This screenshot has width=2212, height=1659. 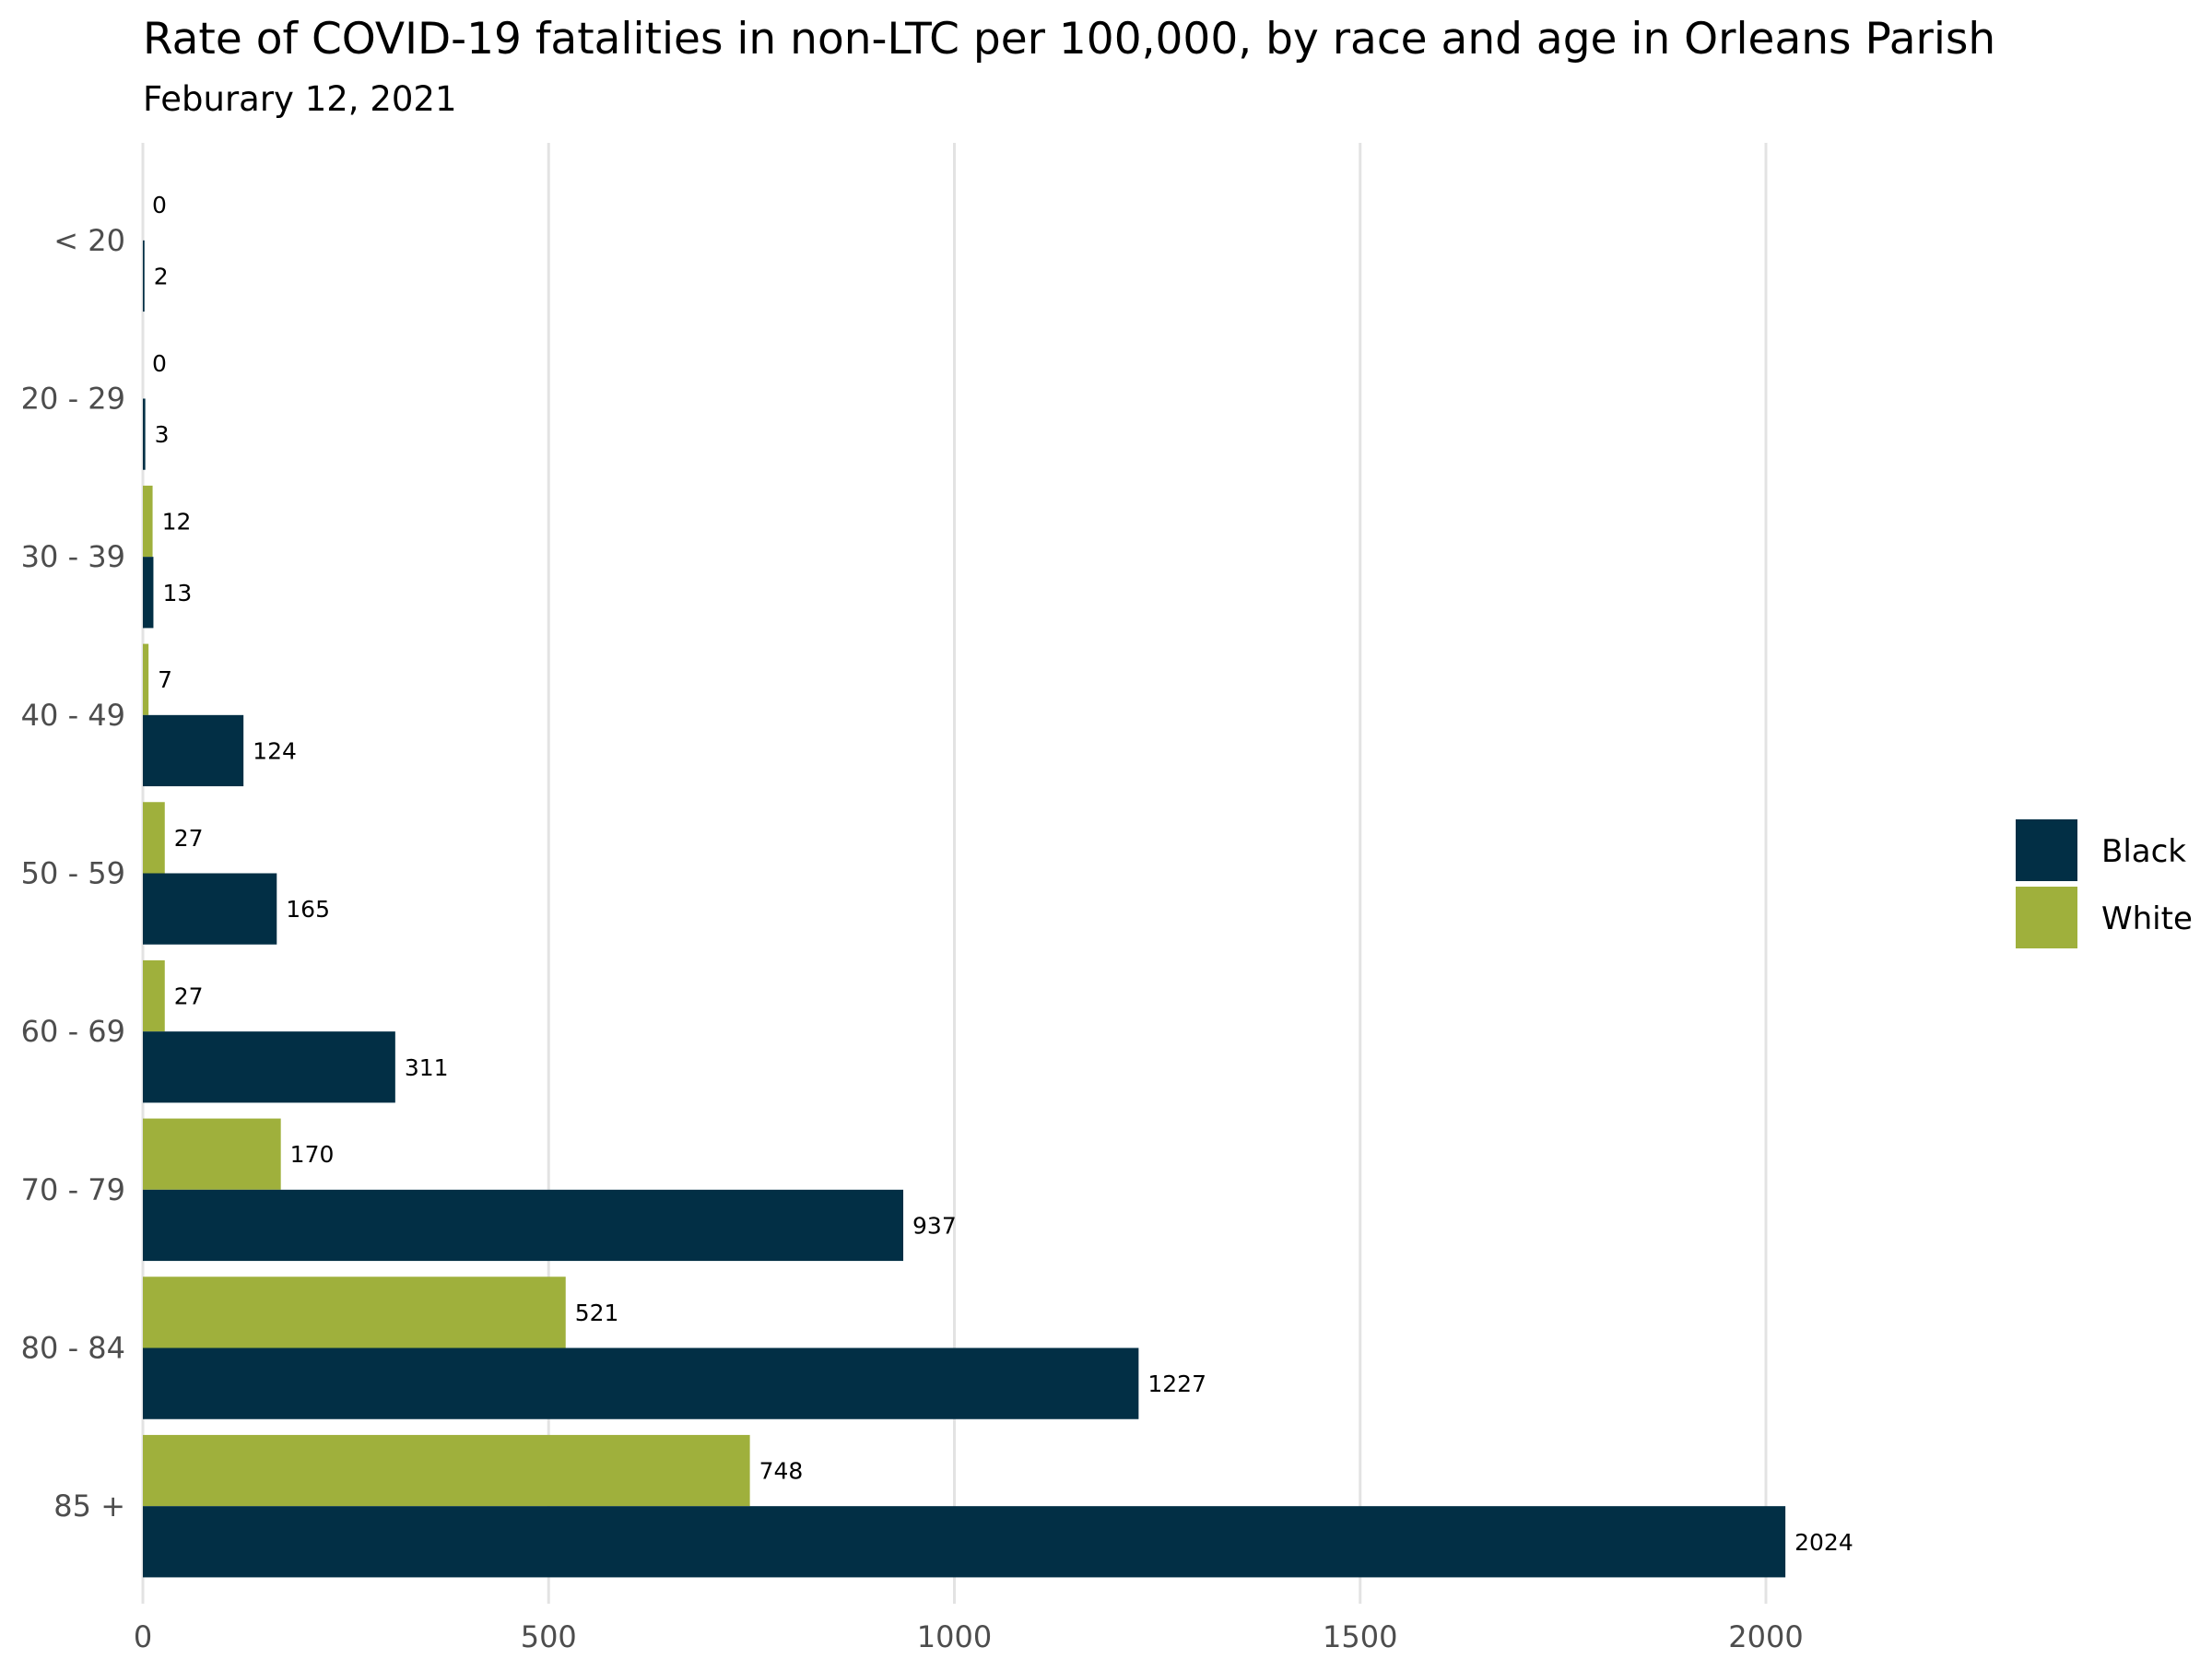 What do you see at coordinates (597, 1313) in the screenshot?
I see `data-label-white: 521` at bounding box center [597, 1313].